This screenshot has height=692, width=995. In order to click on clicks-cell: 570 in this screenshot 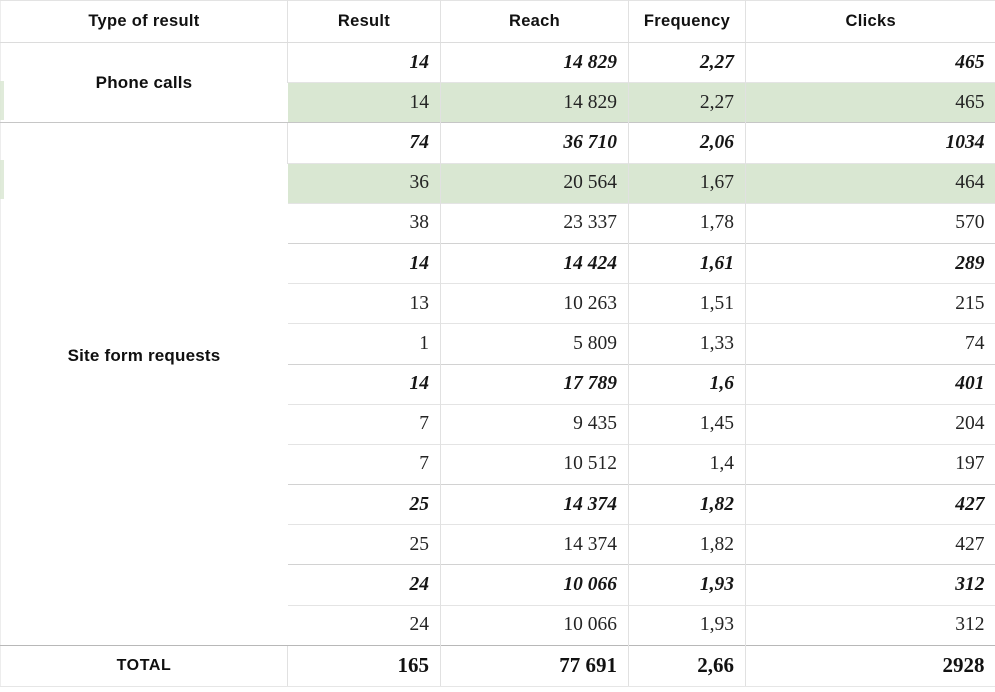, I will do `click(870, 223)`.